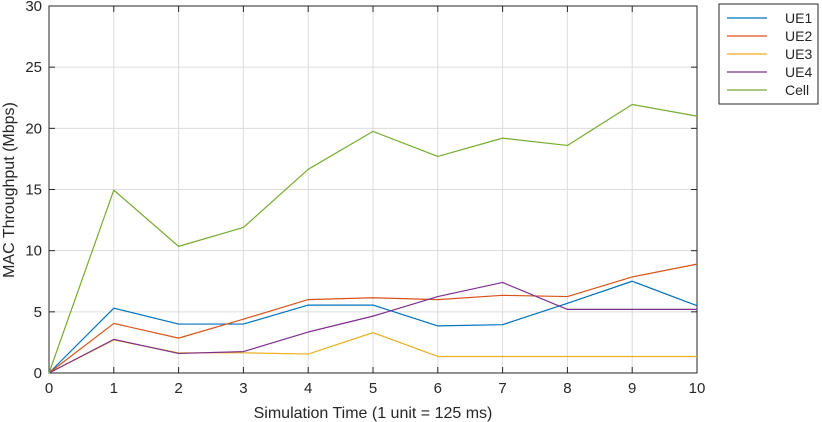  I want to click on legend-label-ue2: UE2, so click(798, 36).